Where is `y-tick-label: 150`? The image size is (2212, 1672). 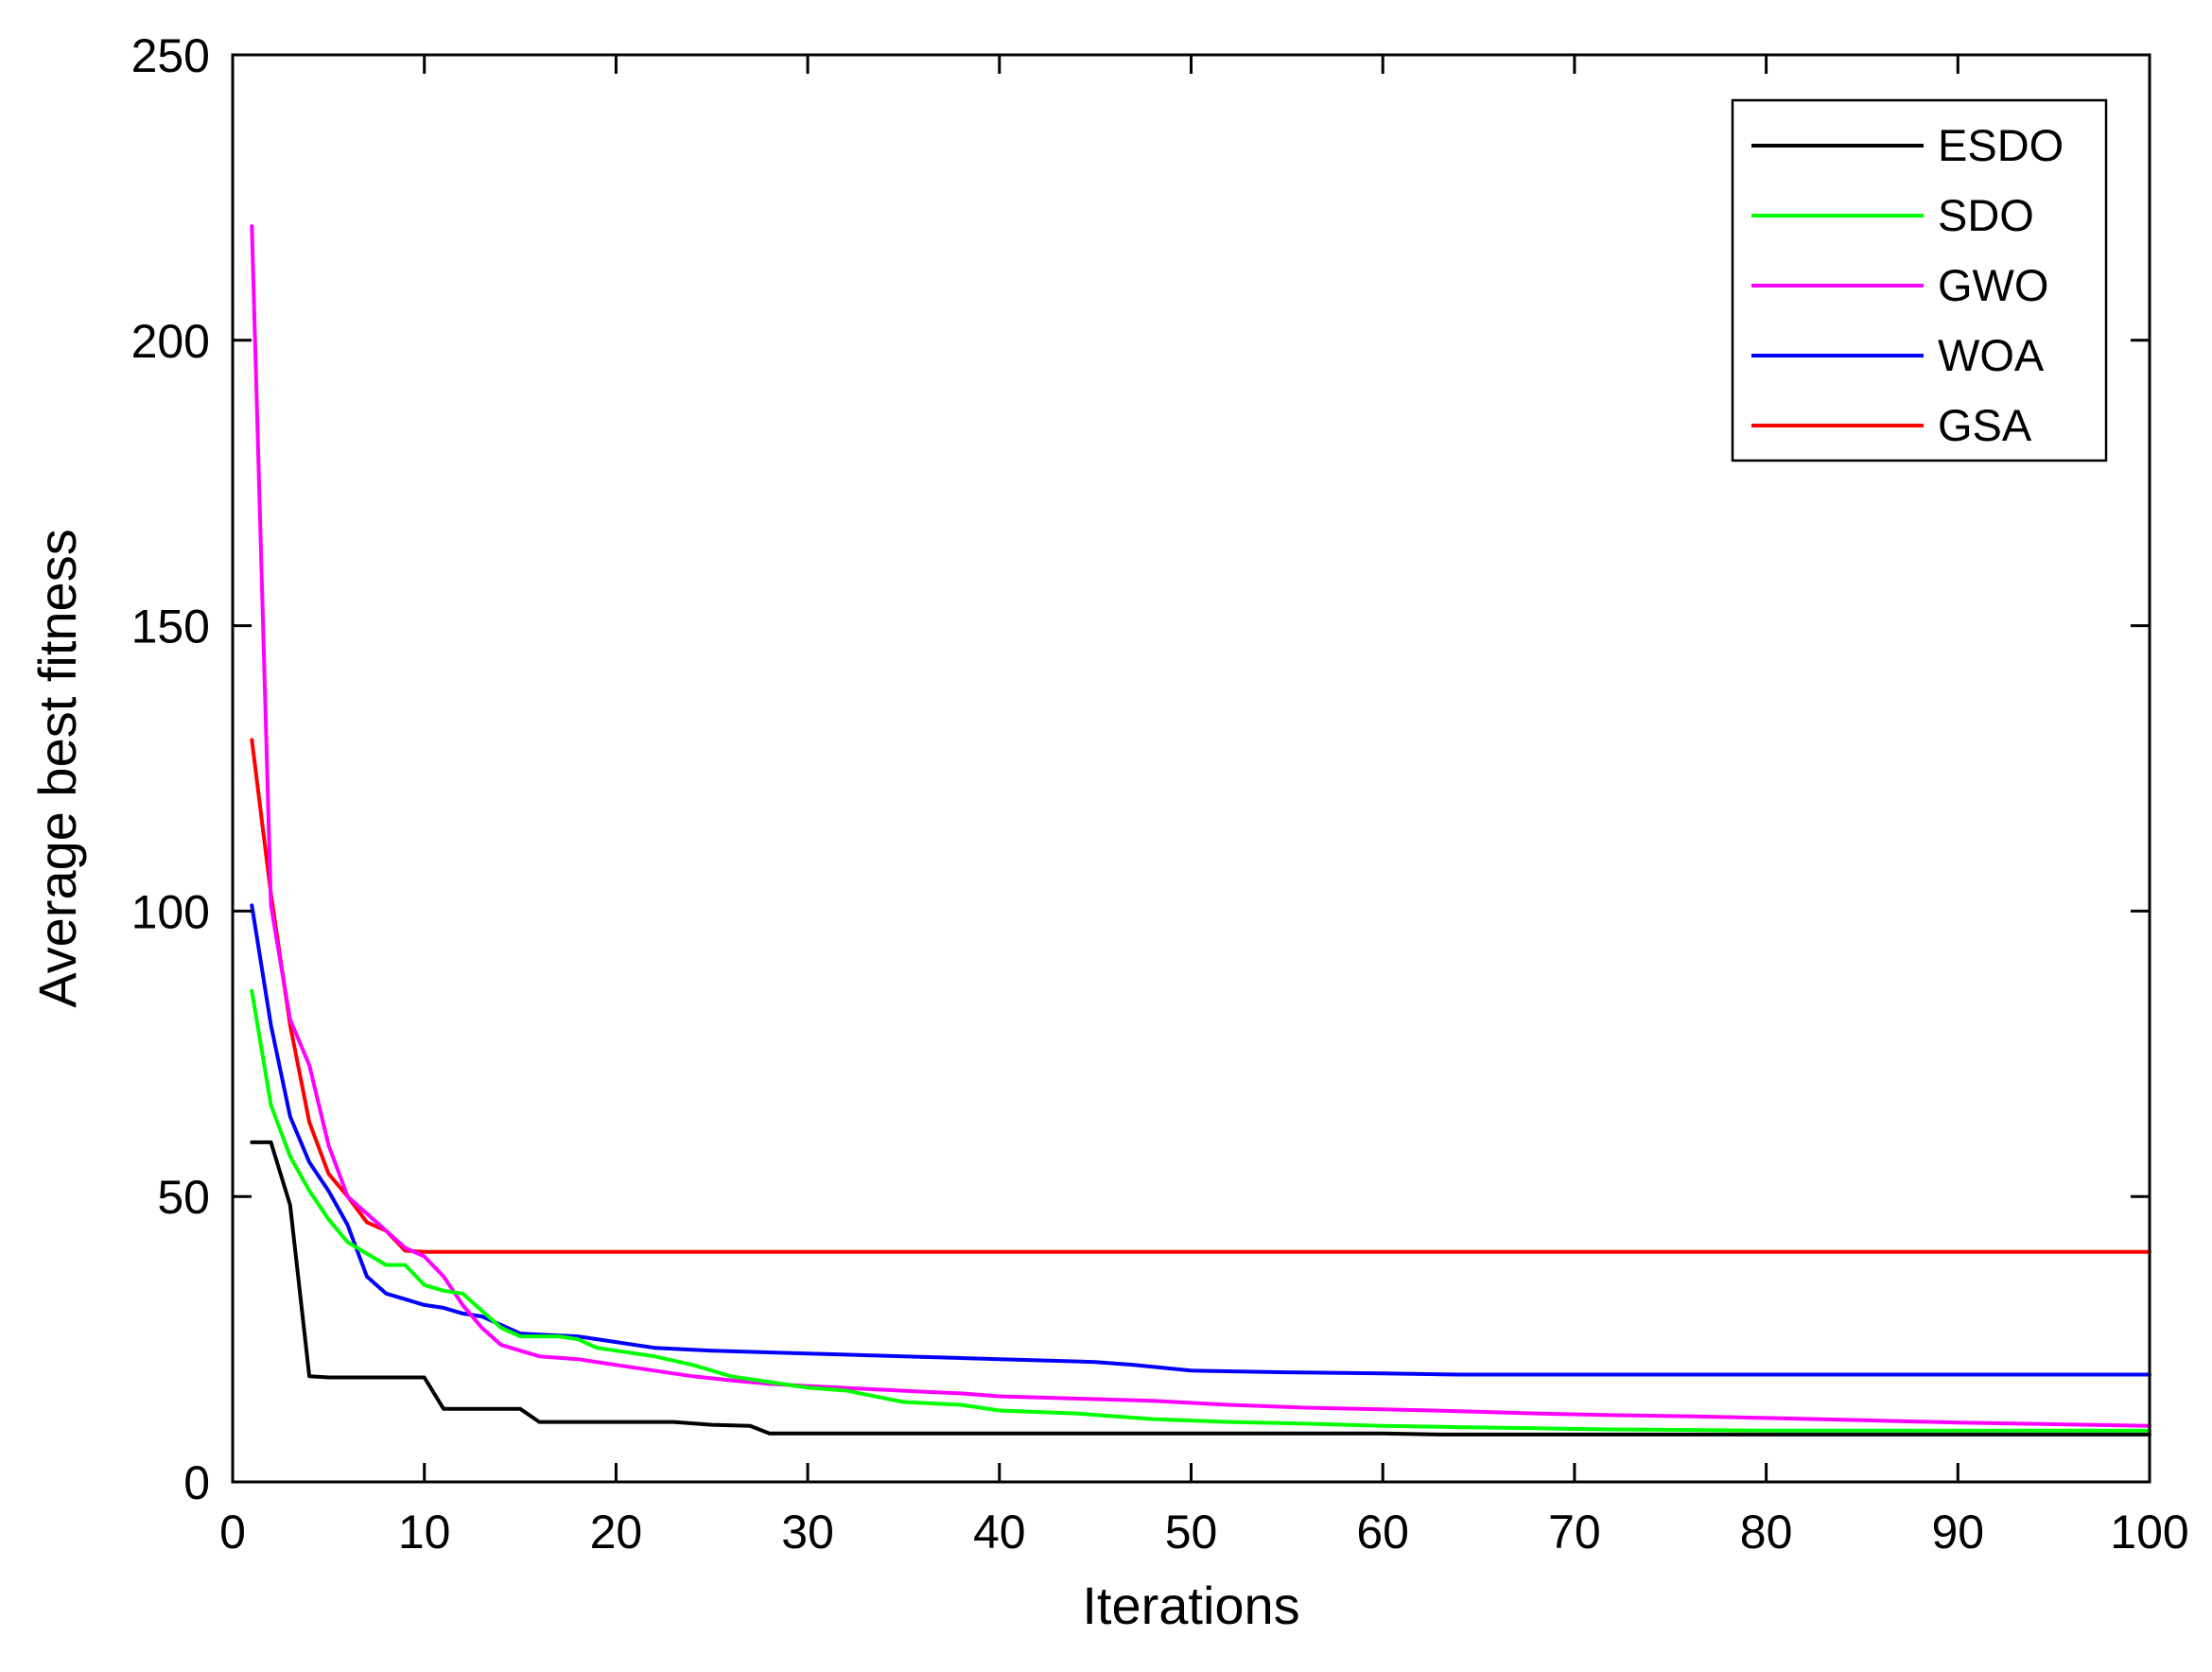
y-tick-label: 150 is located at coordinates (170, 627).